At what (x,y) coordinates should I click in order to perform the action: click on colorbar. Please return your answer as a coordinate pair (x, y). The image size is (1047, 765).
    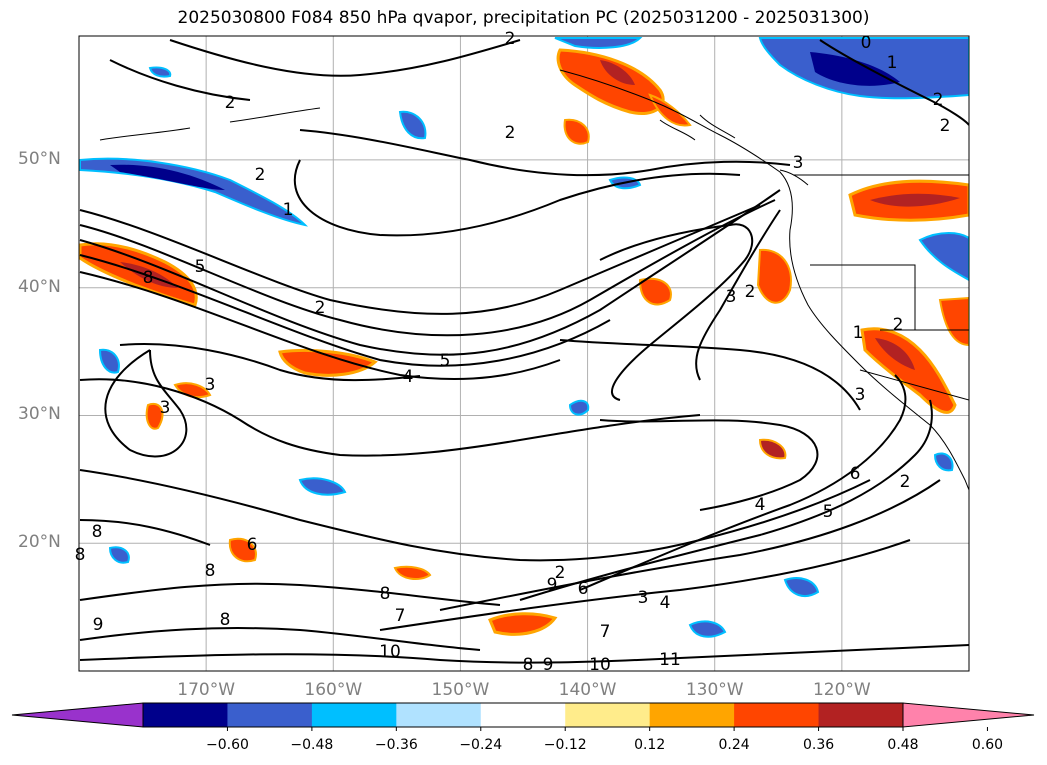
    Looking at the image, I should click on (523, 716).